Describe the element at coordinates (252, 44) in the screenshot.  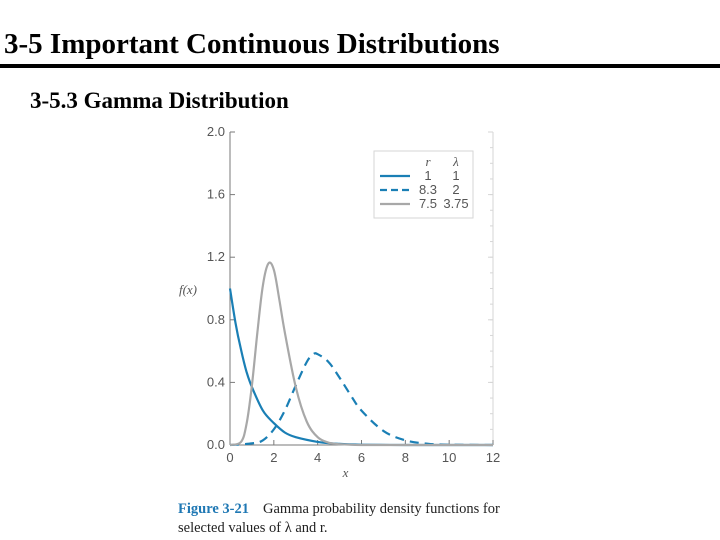
I see `slide-title: 3-5 Important Continuous Distributions` at that location.